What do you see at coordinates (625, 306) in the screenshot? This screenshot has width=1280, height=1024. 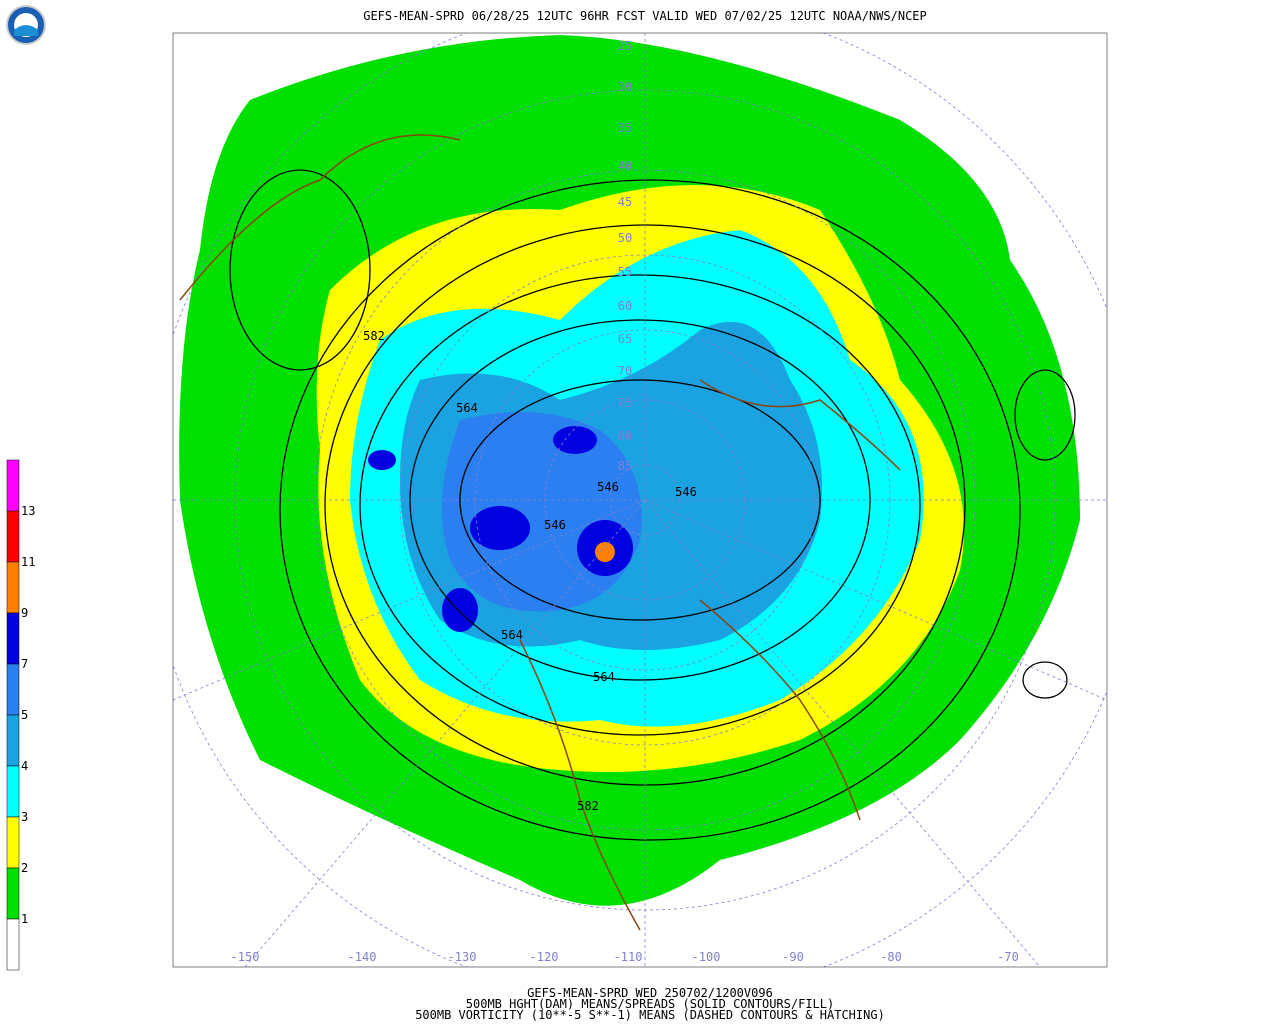 I see `latitude-label: 60` at bounding box center [625, 306].